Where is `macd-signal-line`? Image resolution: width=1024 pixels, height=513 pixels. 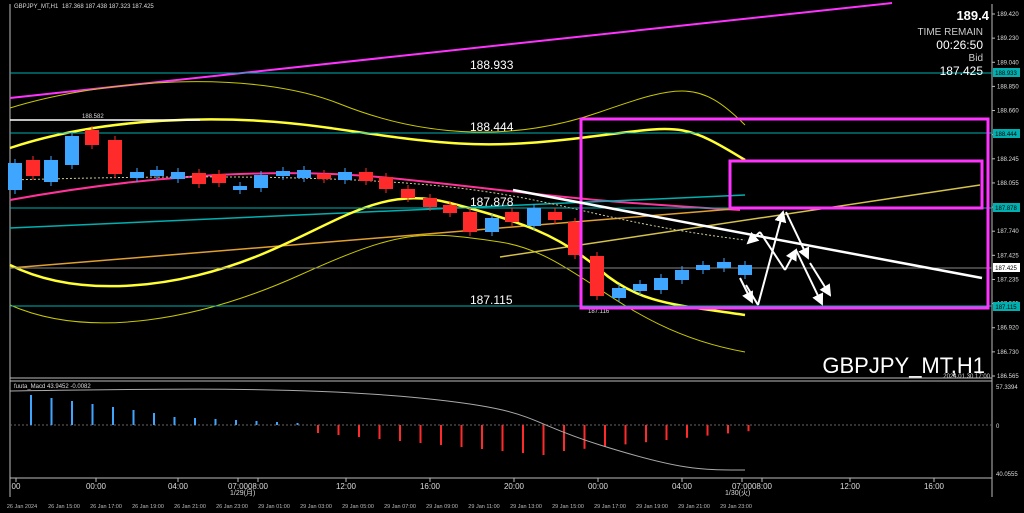 macd-signal-line is located at coordinates (377, 429).